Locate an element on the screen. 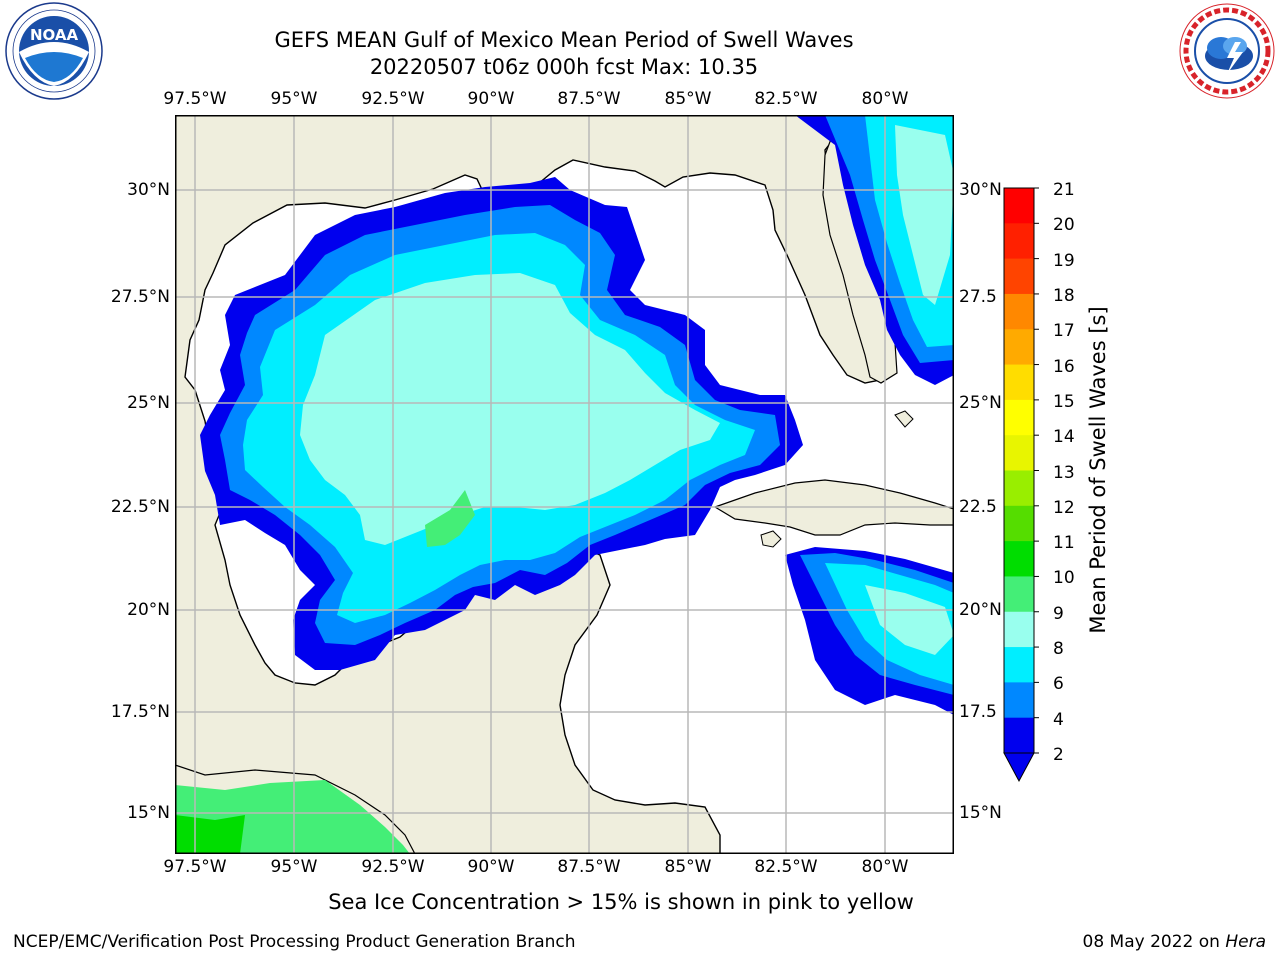 The image size is (1280, 960). lat-tick-right: 15°N is located at coordinates (980, 813).